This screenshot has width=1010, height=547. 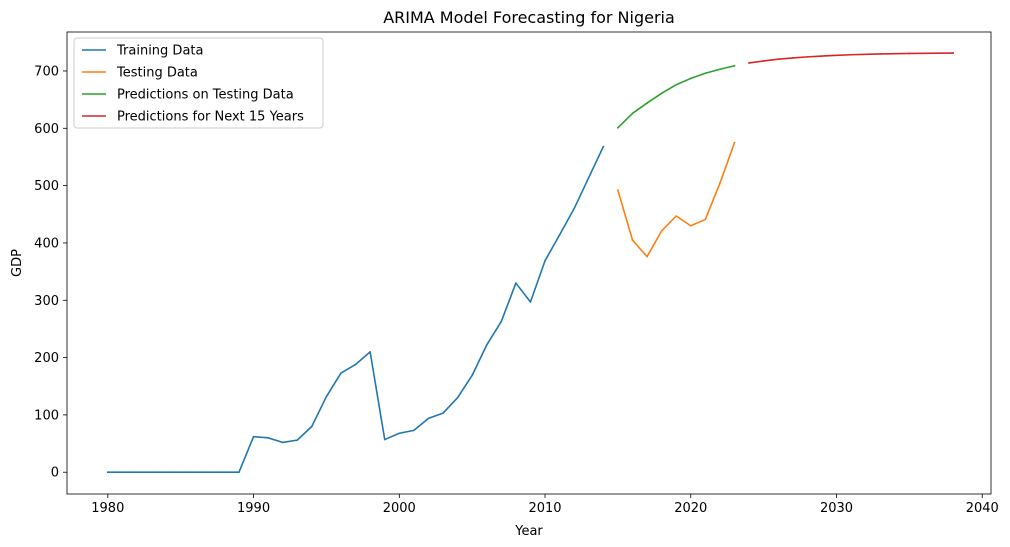 I want to click on x-axis-ticks: 1980 1990 2000 2010 2020 2030 2040, so click(x=545, y=505).